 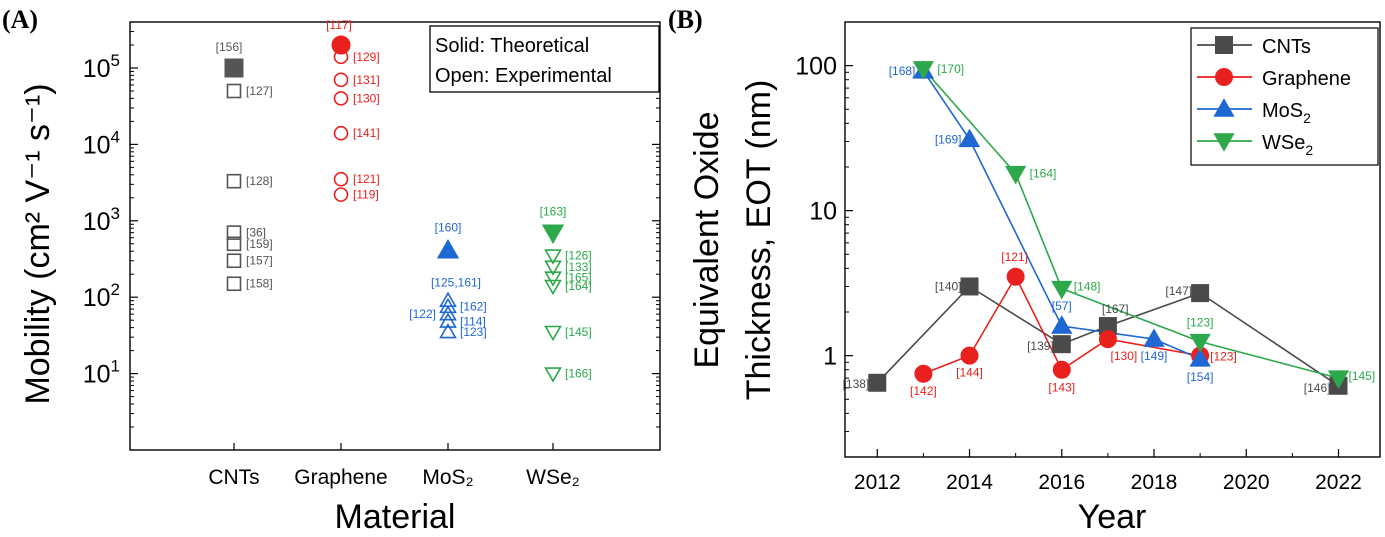 I want to click on point-ref-label-a: [160], so click(x=448, y=227).